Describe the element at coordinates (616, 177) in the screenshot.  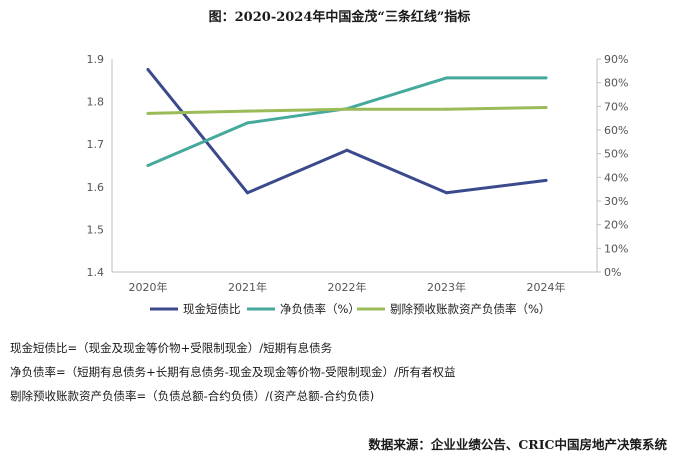
I see `right-y-tick-label: 40%` at that location.